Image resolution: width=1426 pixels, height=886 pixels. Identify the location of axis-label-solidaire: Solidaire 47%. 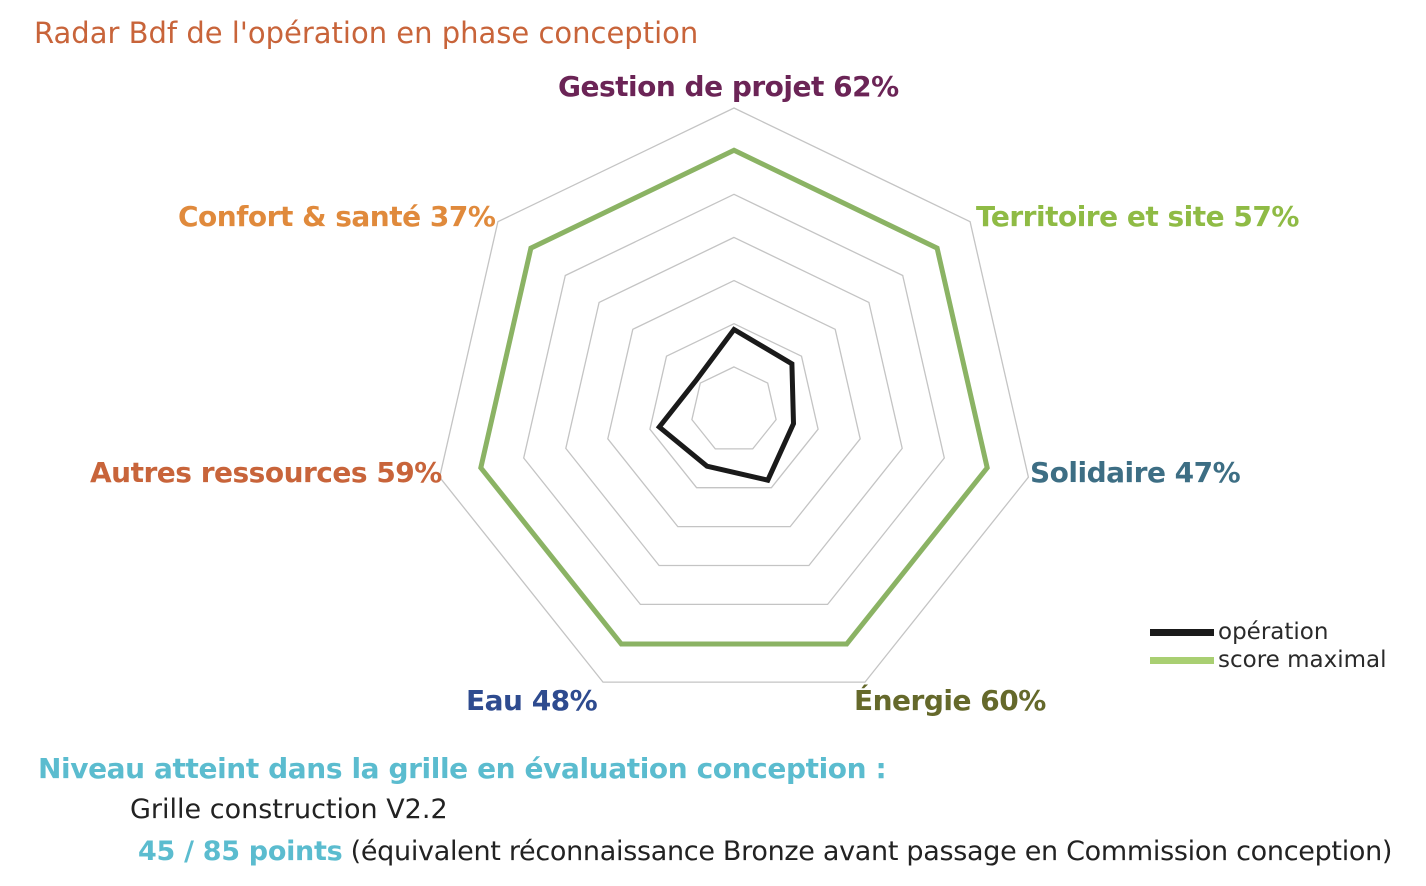
(1135, 472).